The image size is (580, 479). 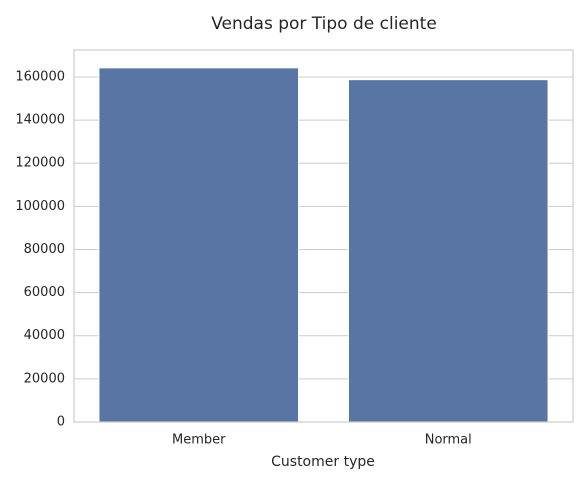 What do you see at coordinates (44, 249) in the screenshot?
I see `y-tick-label: 80000` at bounding box center [44, 249].